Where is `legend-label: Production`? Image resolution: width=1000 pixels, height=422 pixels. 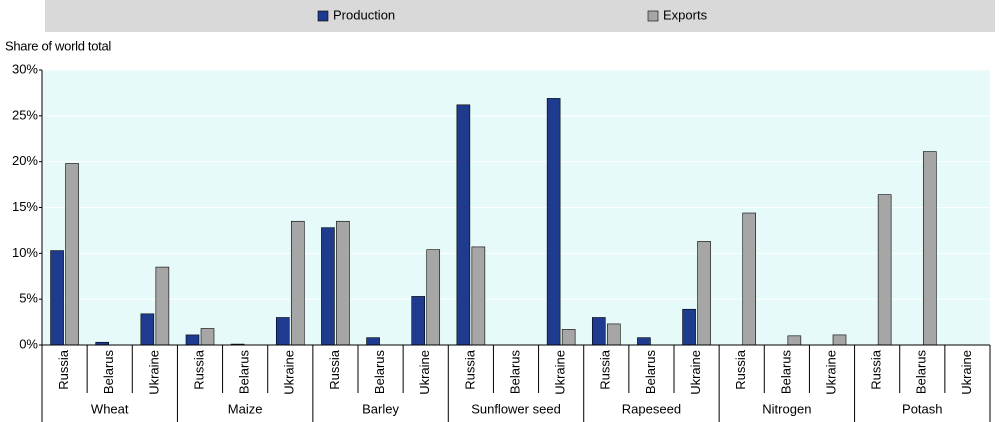 legend-label: Production is located at coordinates (364, 14).